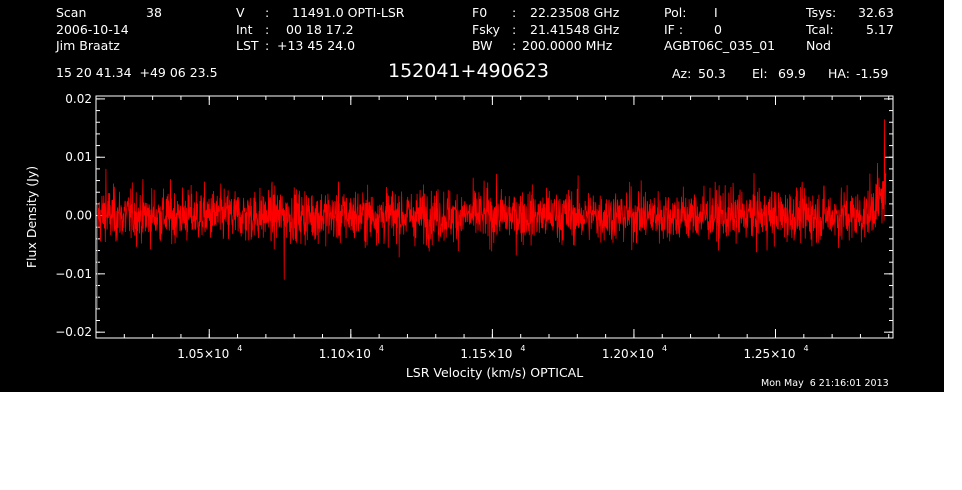 Image resolution: width=962 pixels, height=490 pixels. I want to click on x-tick-label: 1.15×10, so click(486, 354).